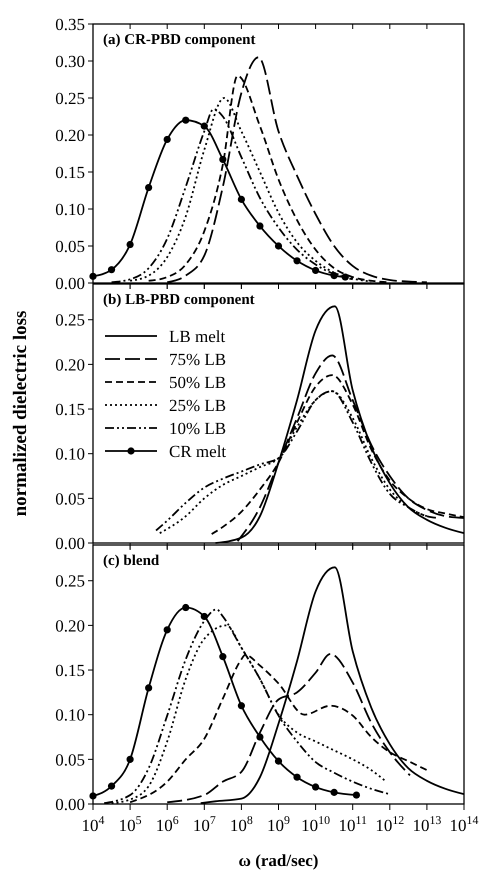 The width and height of the screenshot is (480, 876). I want to click on x-tick-label: 10$^{14}$, so click(464, 824).